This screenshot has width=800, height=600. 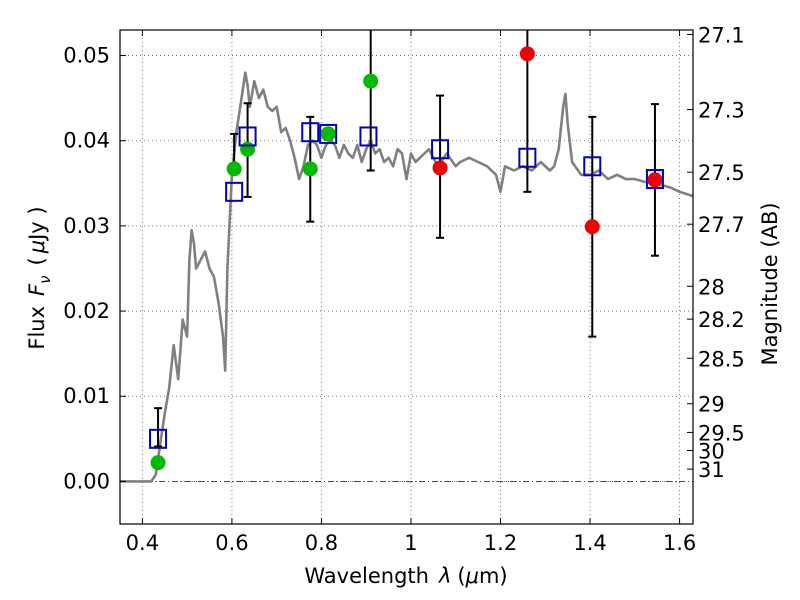 I want to click on x-tick-label: 1, so click(x=410, y=543).